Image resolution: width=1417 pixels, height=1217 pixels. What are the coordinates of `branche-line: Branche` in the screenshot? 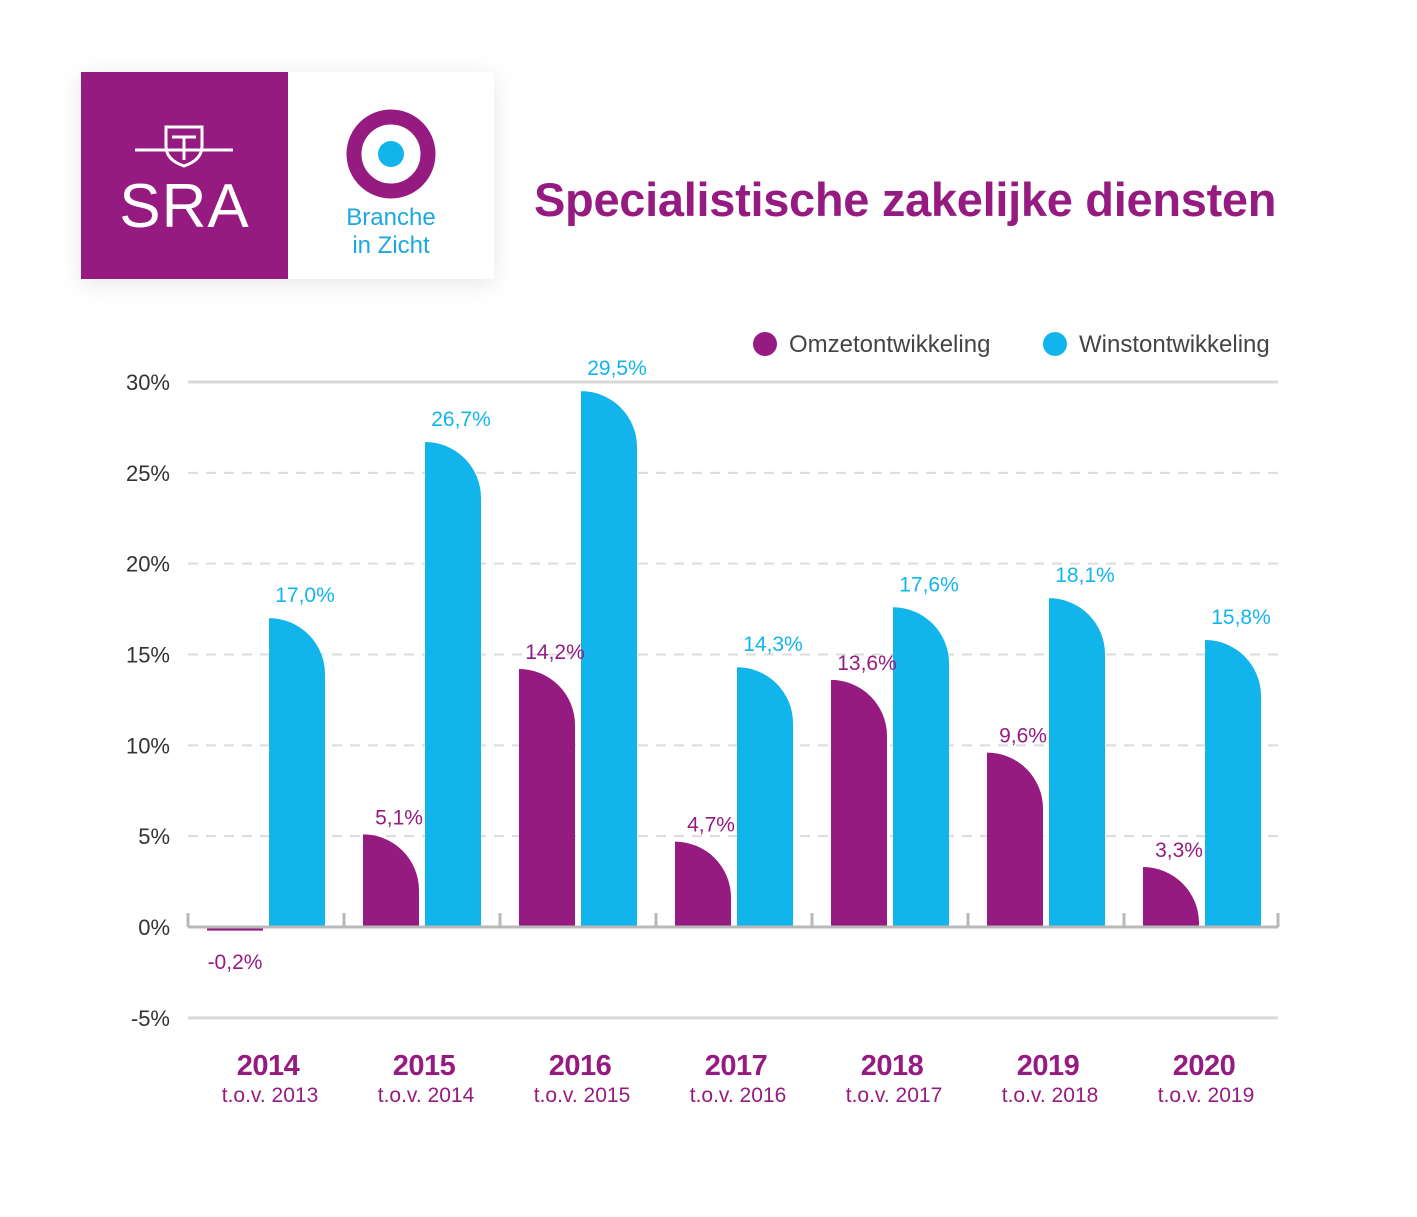 It's located at (391, 217).